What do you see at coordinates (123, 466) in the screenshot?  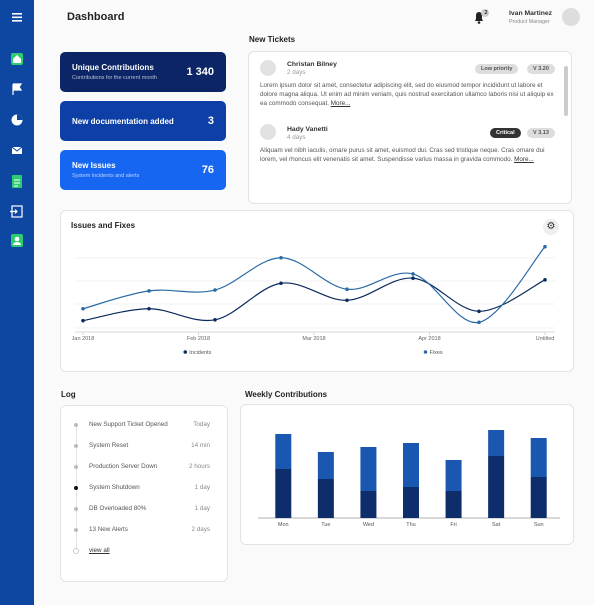 I see `log-text: Production Server Down` at bounding box center [123, 466].